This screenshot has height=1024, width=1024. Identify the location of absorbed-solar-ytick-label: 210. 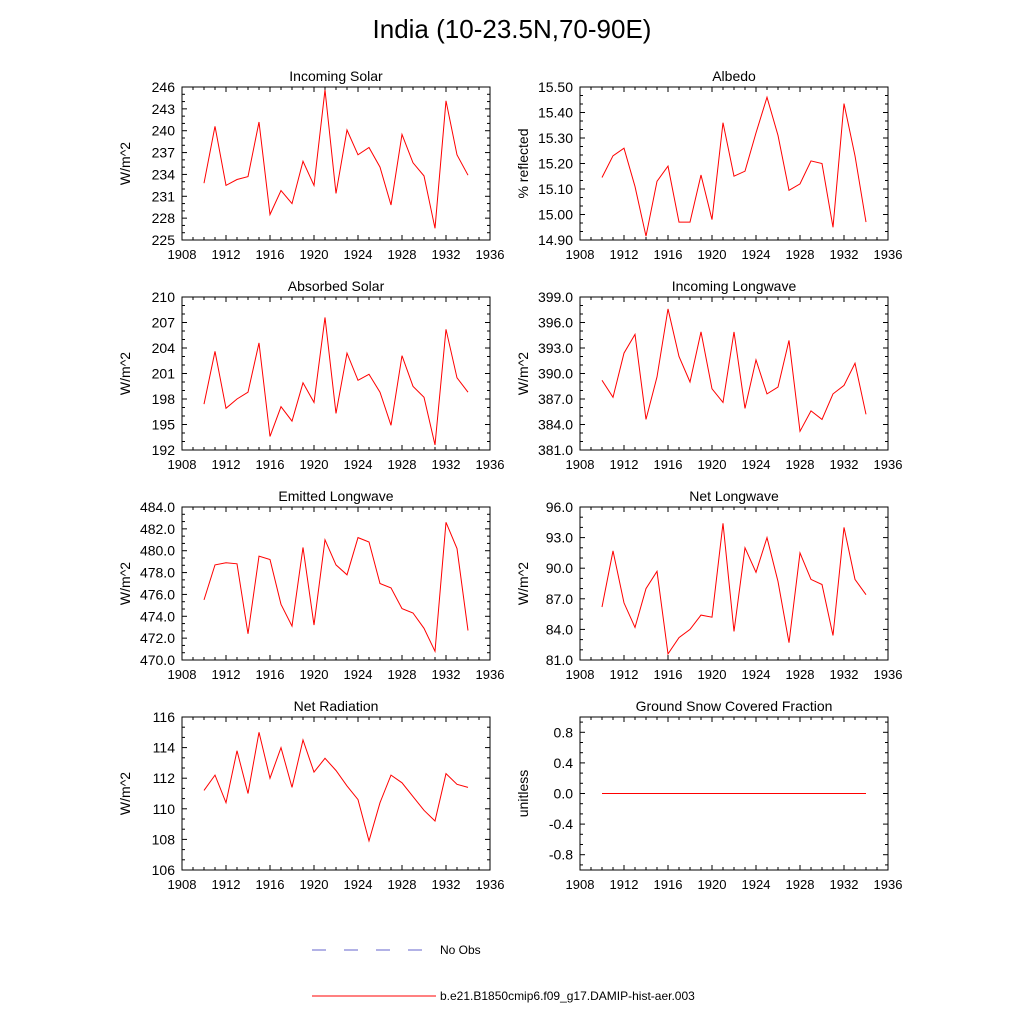
(164, 297).